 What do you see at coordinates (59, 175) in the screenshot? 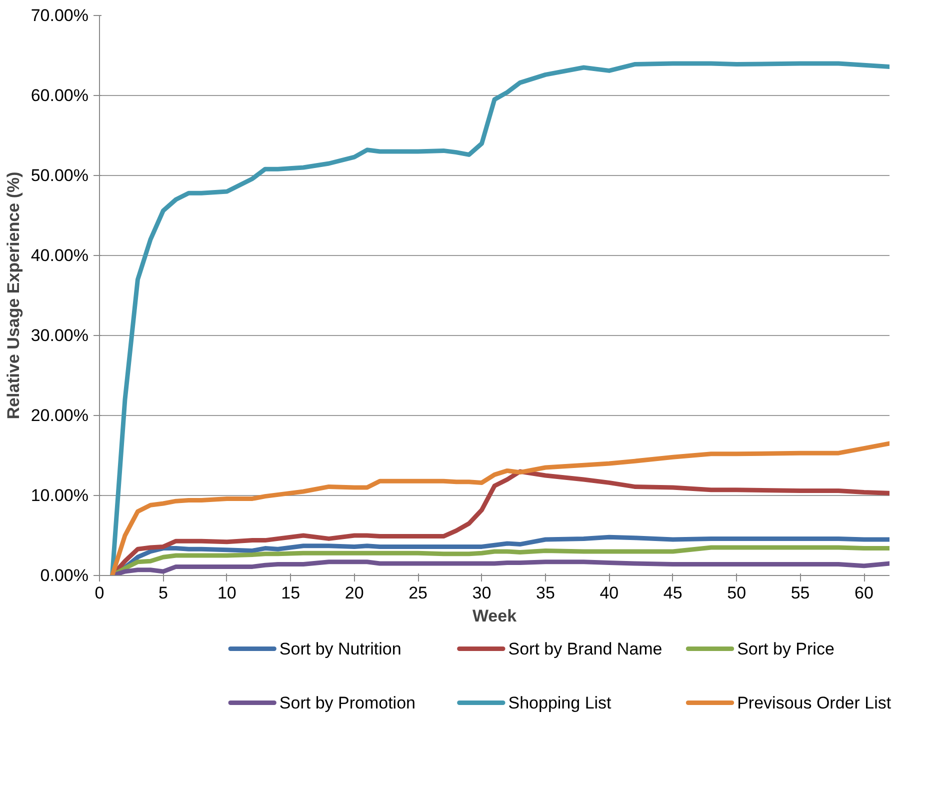
I see `y-tick-label: 50.00%` at bounding box center [59, 175].